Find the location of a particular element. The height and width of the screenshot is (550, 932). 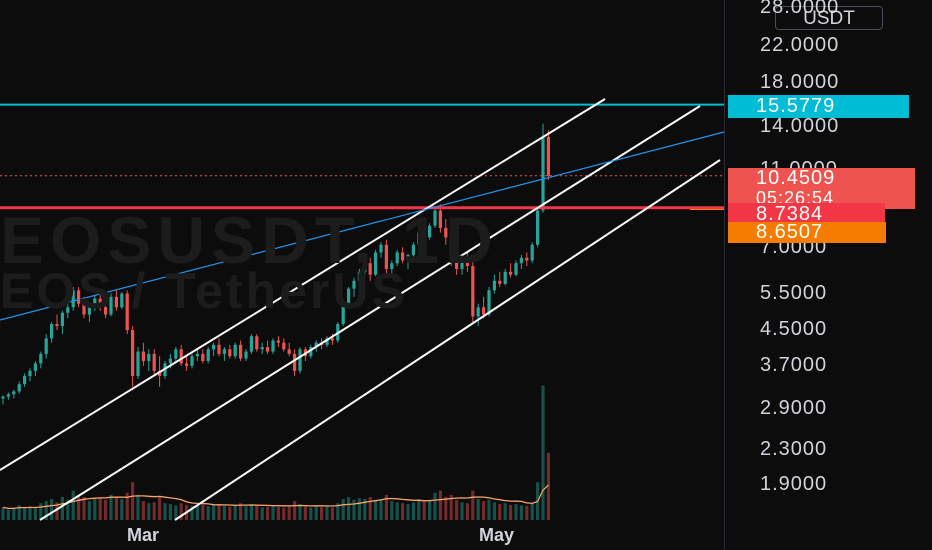

currency-button: USDT is located at coordinates (829, 18).